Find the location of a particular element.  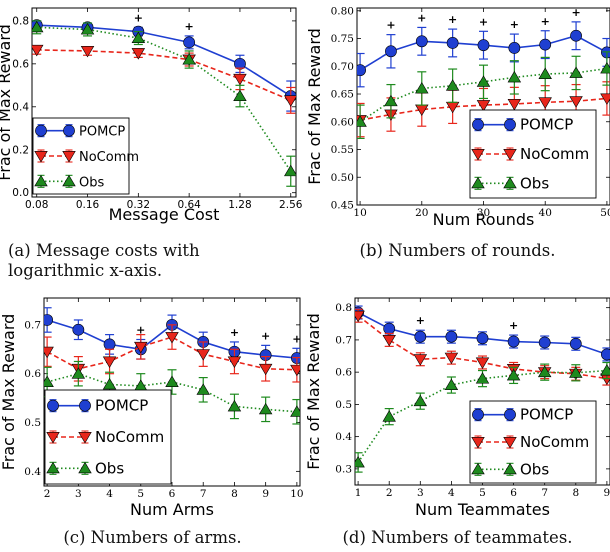

y-tick-label: 0.65 is located at coordinates (342, 95).